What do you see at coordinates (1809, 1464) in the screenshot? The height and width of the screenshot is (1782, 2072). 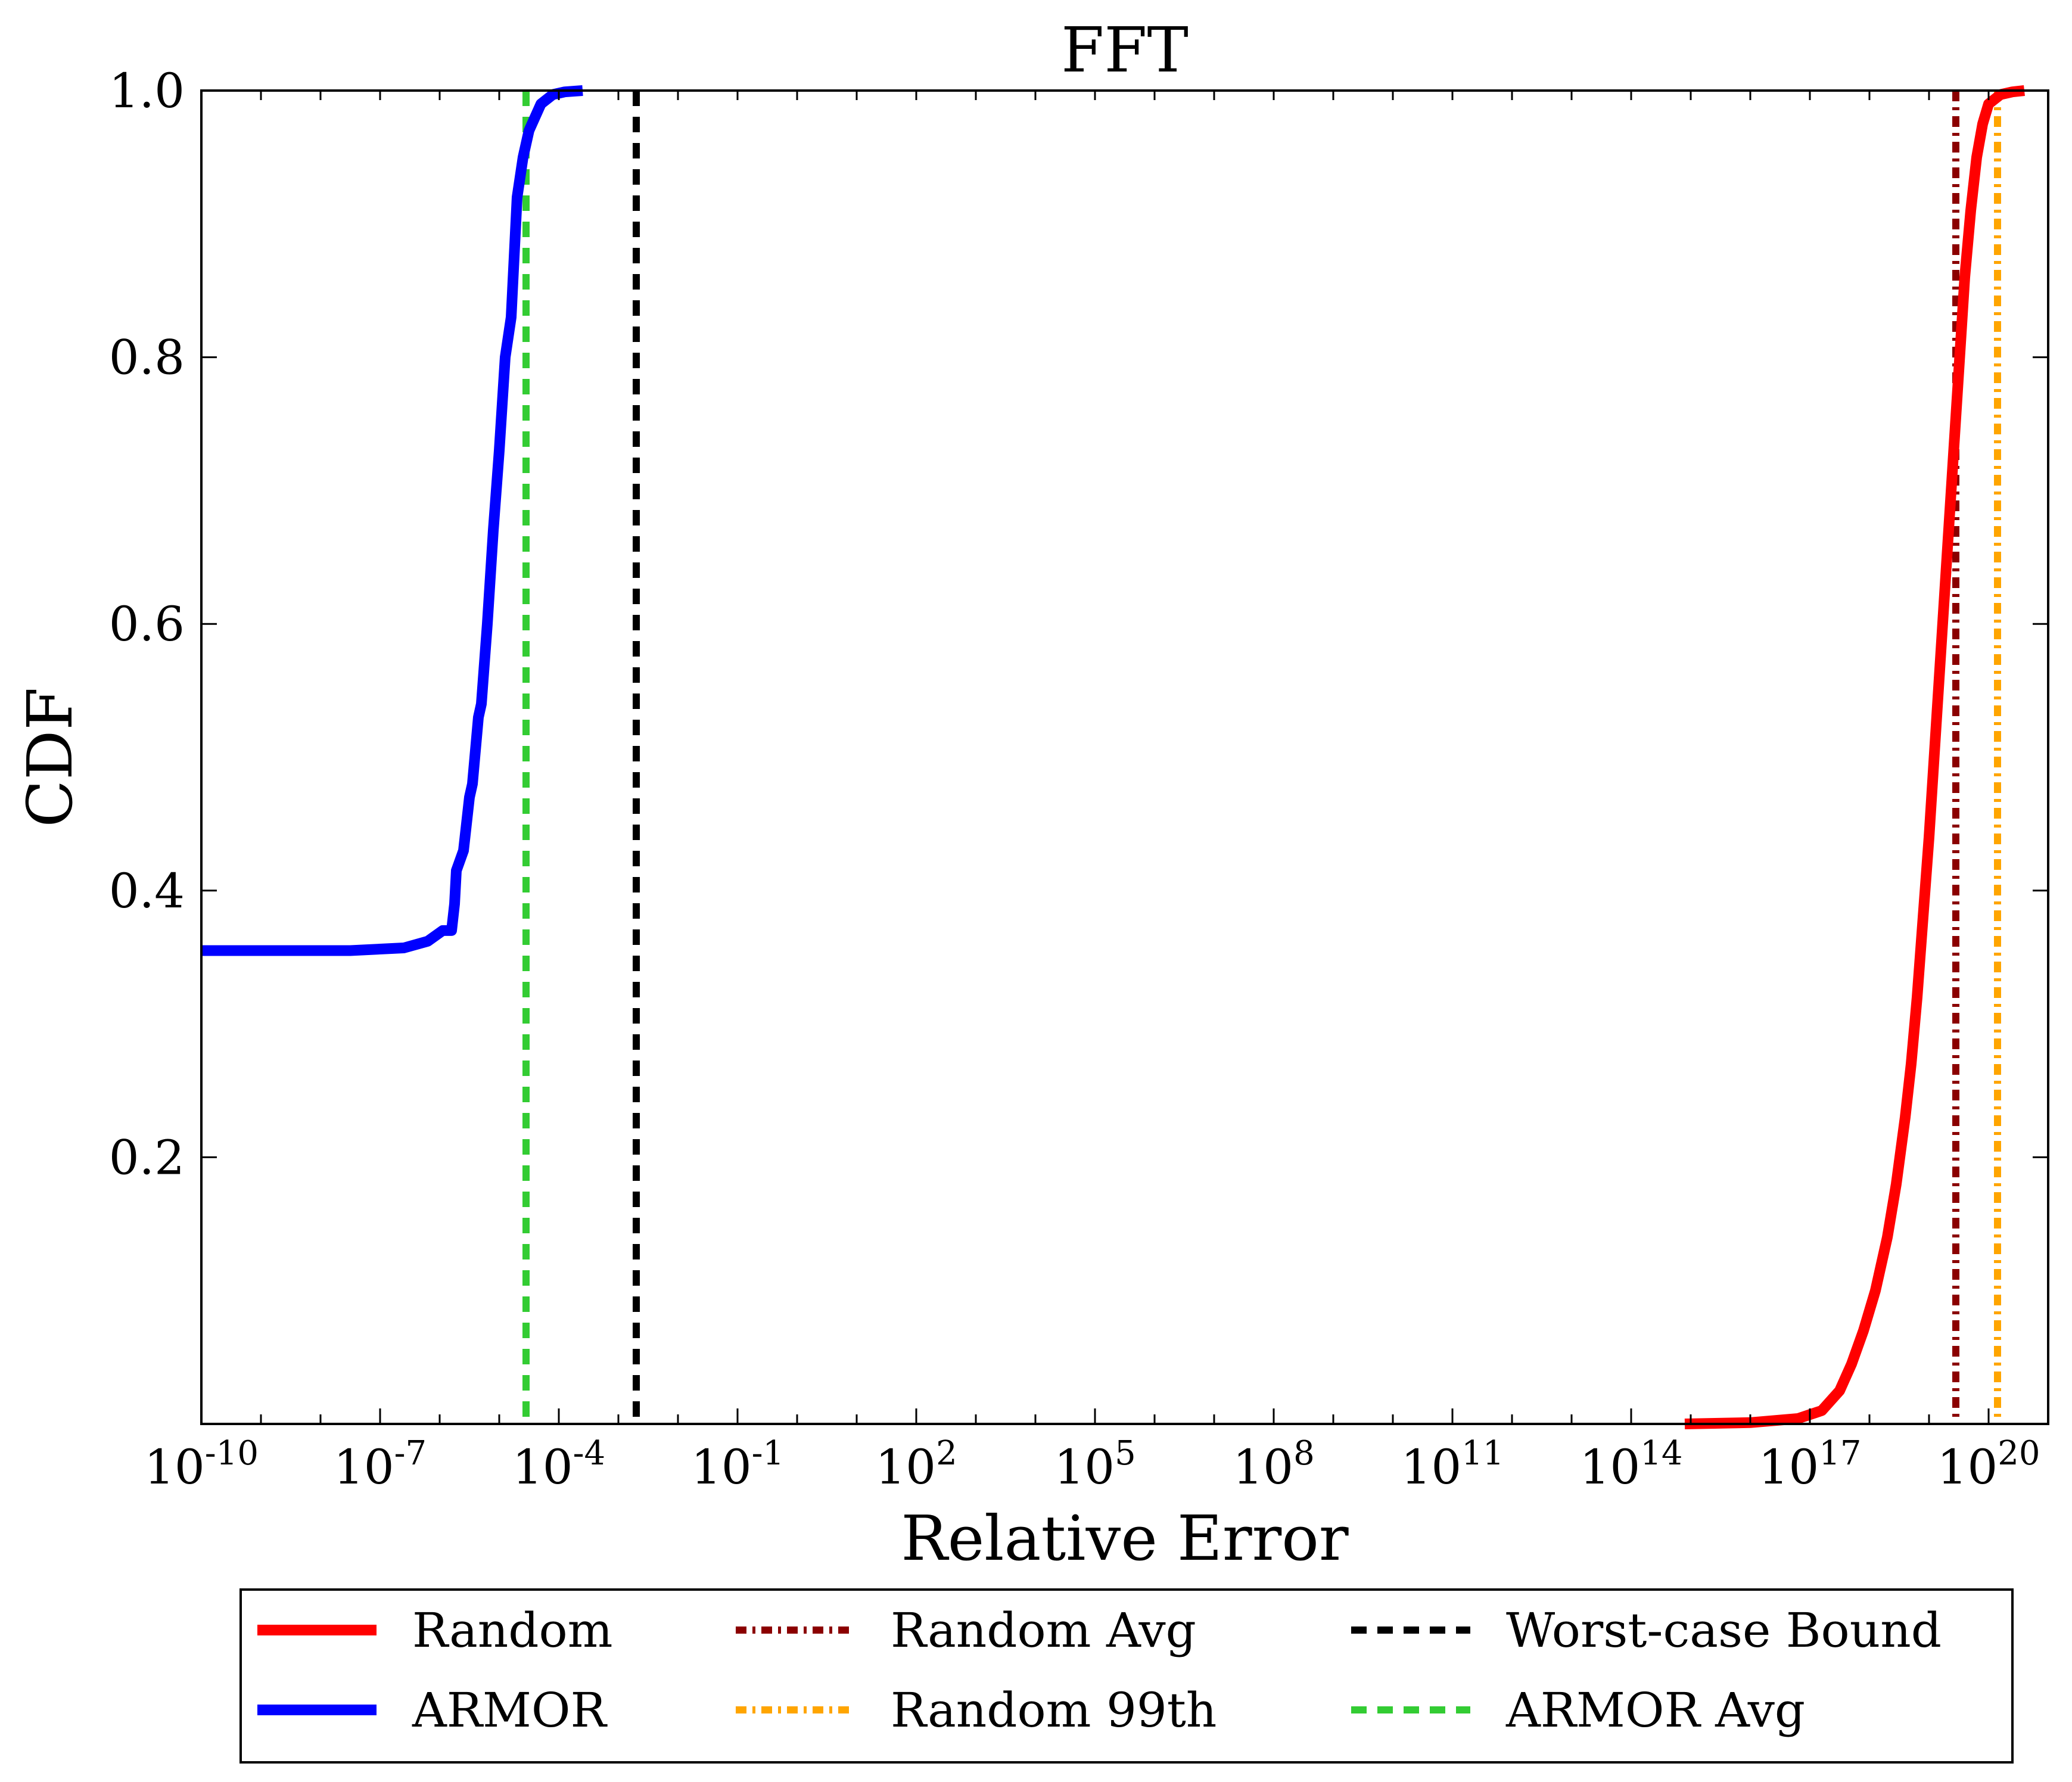 I see `x-tick-label: 10¹⁷` at bounding box center [1809, 1464].